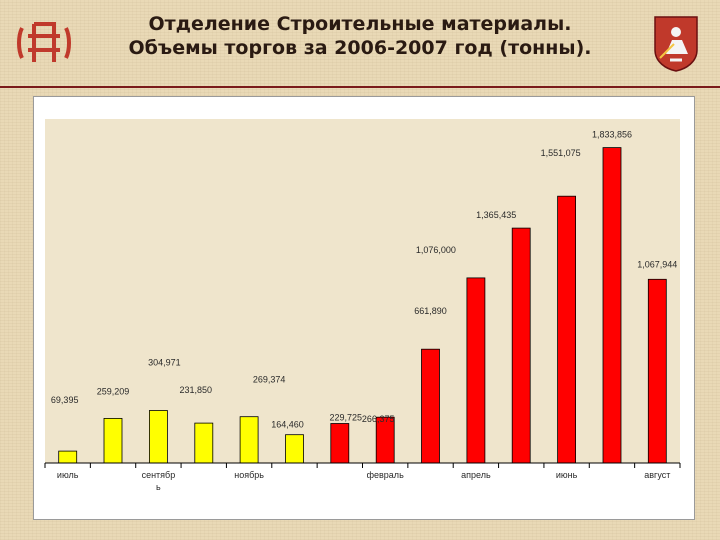 This screenshot has height=540, width=720. Describe the element at coordinates (65, 400) in the screenshot. I see `data-label-1: 69,395` at that location.